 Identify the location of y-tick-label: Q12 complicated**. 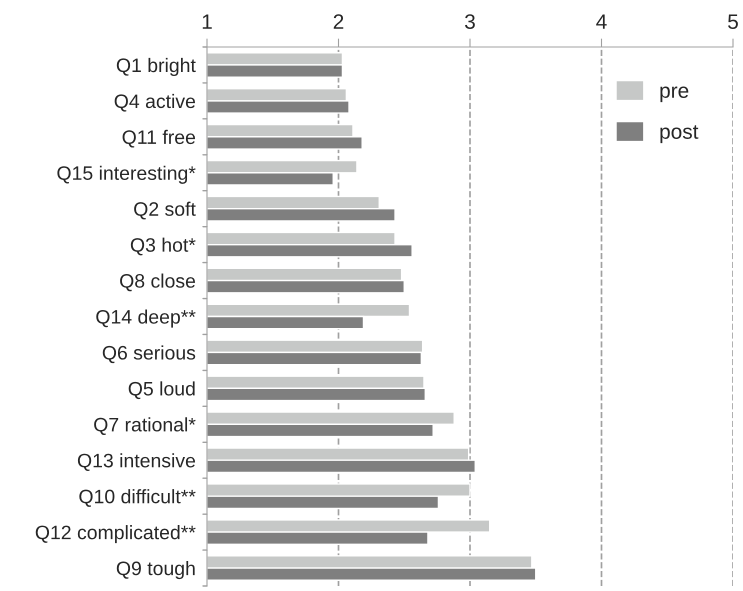
(116, 534).